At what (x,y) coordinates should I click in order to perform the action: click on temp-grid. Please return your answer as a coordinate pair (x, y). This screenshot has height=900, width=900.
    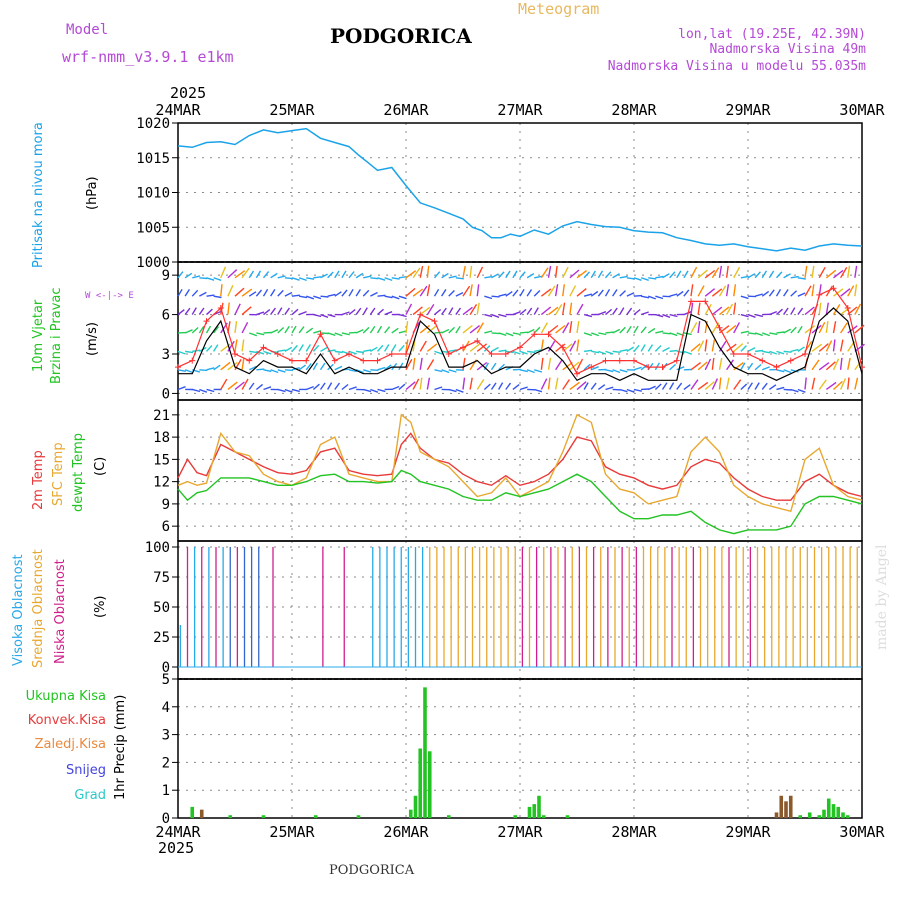
    Looking at the image, I should click on (520, 470).